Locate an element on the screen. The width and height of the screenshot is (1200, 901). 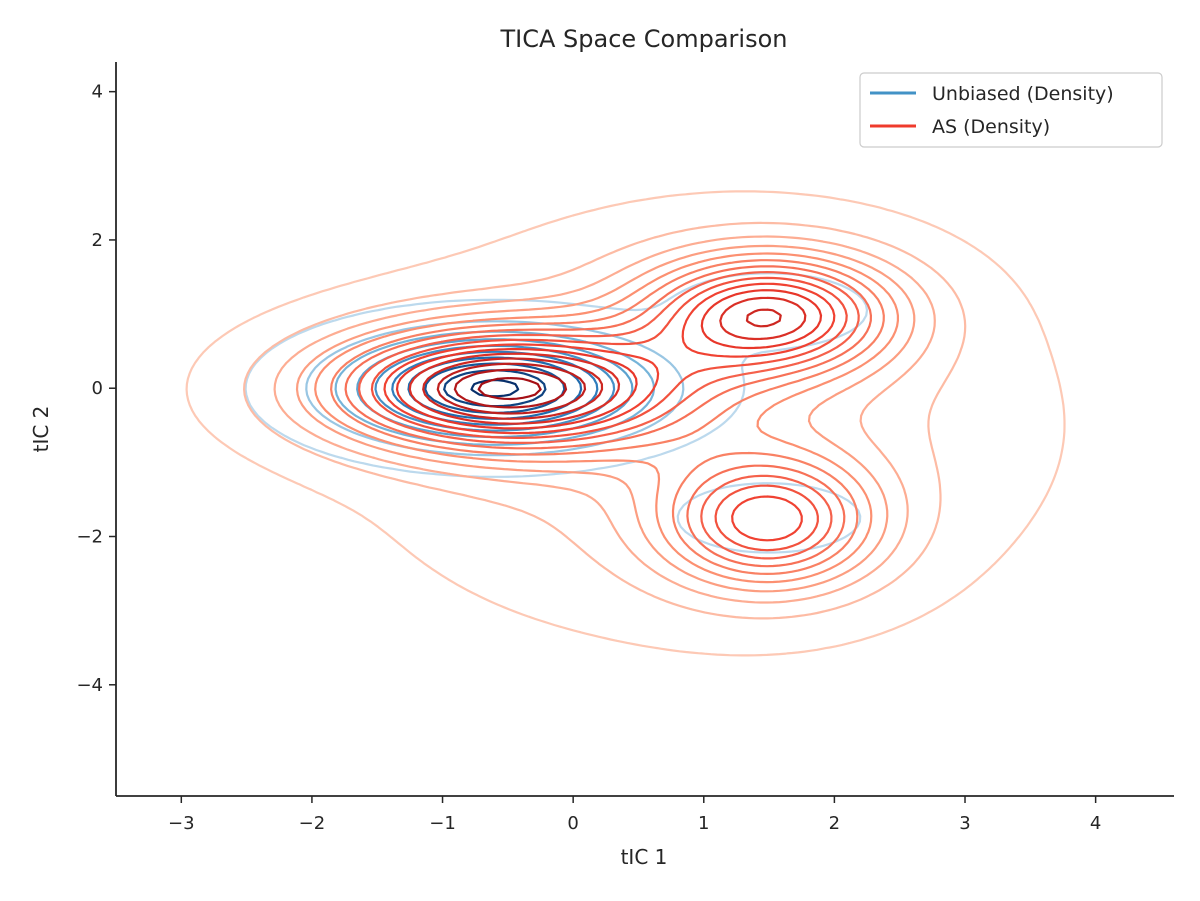
legend-label-as: AS (Density) is located at coordinates (991, 127).